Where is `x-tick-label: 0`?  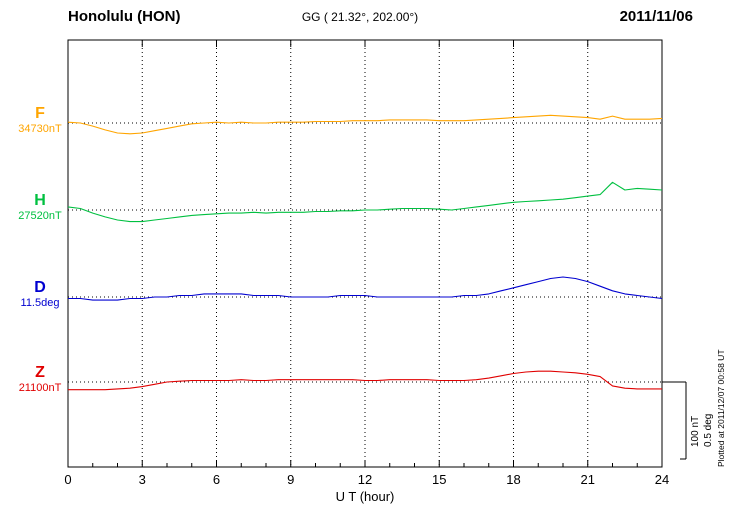 x-tick-label: 0 is located at coordinates (67, 479).